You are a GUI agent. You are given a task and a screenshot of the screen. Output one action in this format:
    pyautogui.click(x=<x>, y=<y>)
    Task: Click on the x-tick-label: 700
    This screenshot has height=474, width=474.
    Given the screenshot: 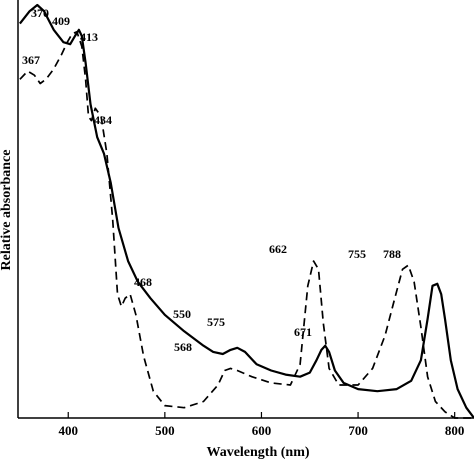 What is the action you would take?
    pyautogui.click(x=358, y=430)
    